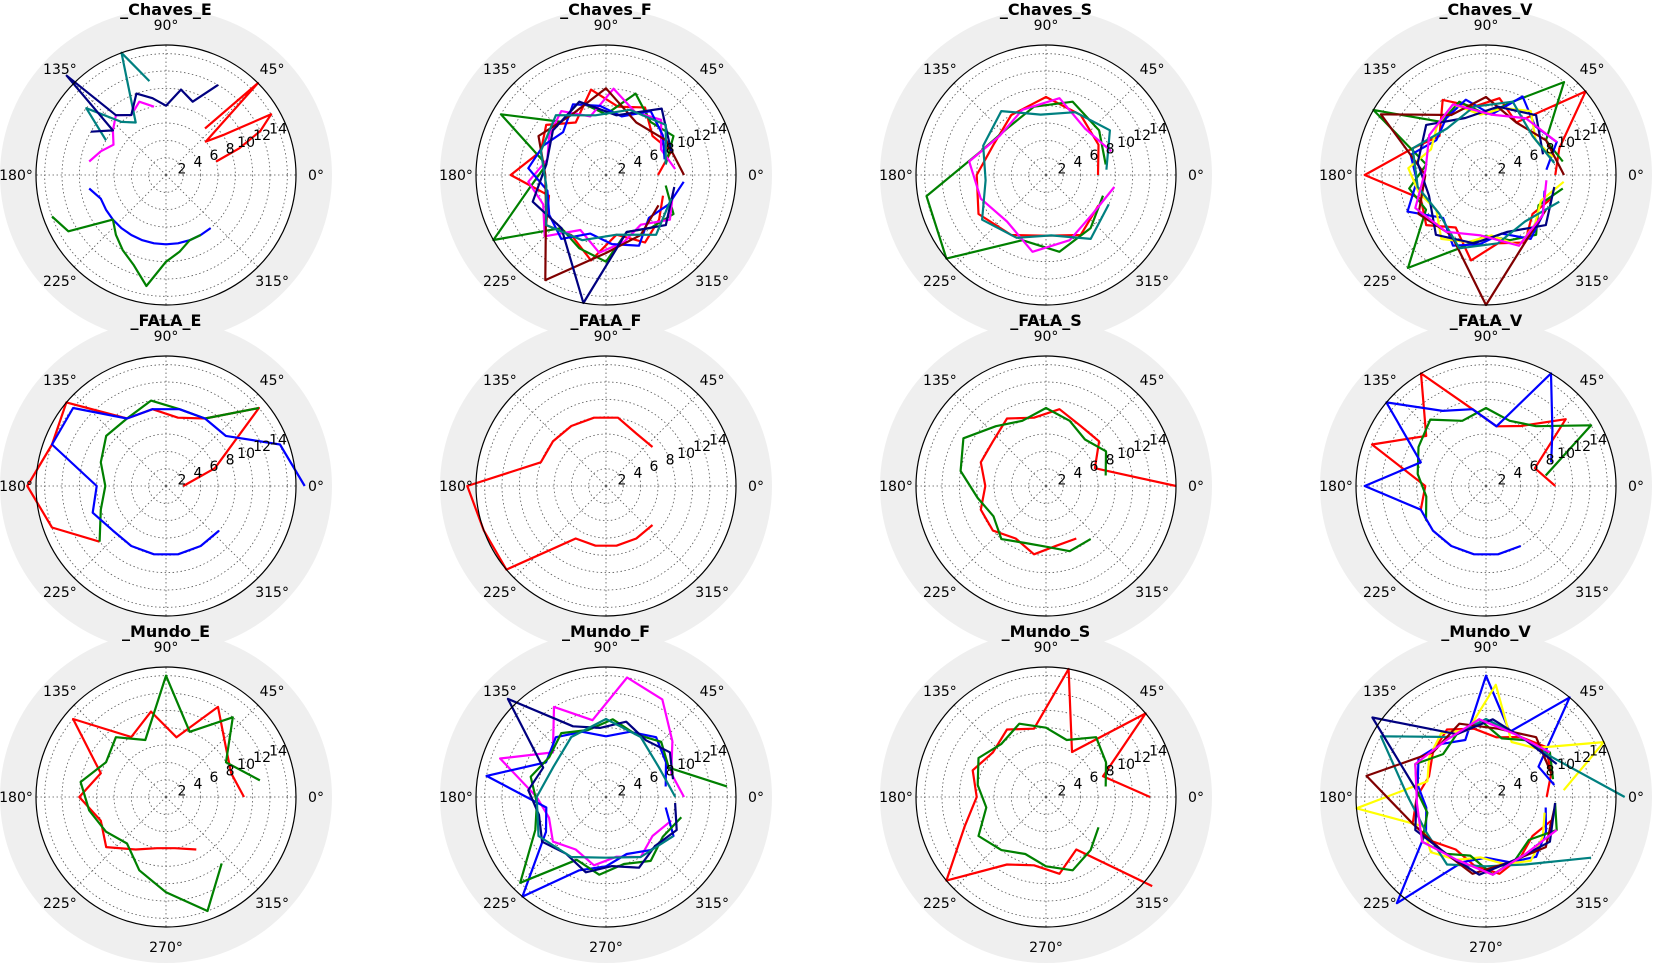 The width and height of the screenshot is (1653, 964). Describe the element at coordinates (1486, 320) in the screenshot. I see `plot-title: _FALA_V` at that location.